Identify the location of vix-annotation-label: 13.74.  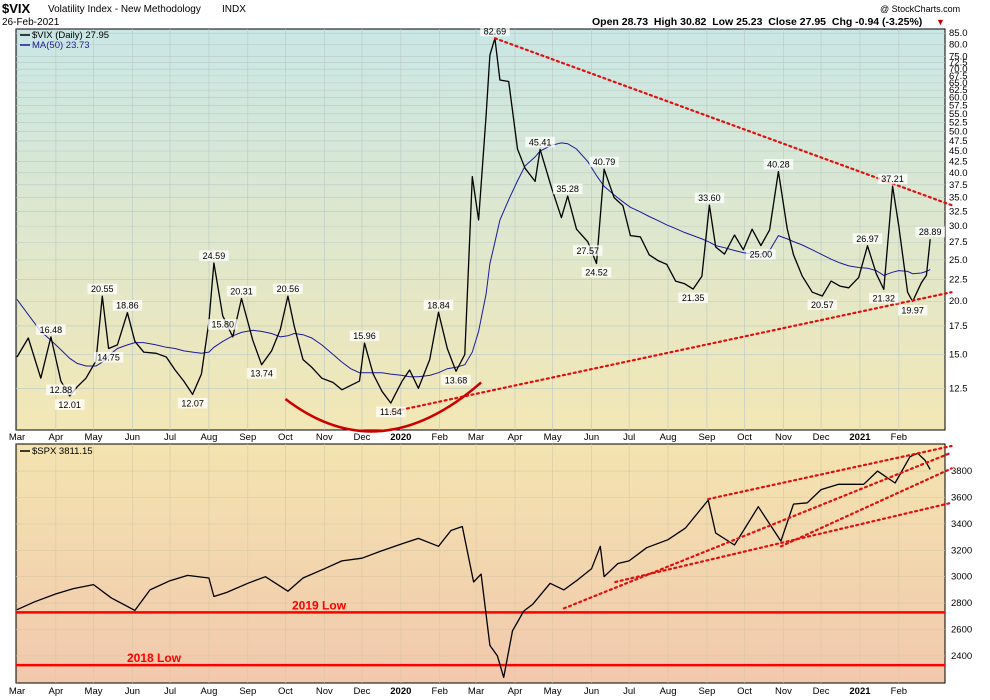
(261, 374).